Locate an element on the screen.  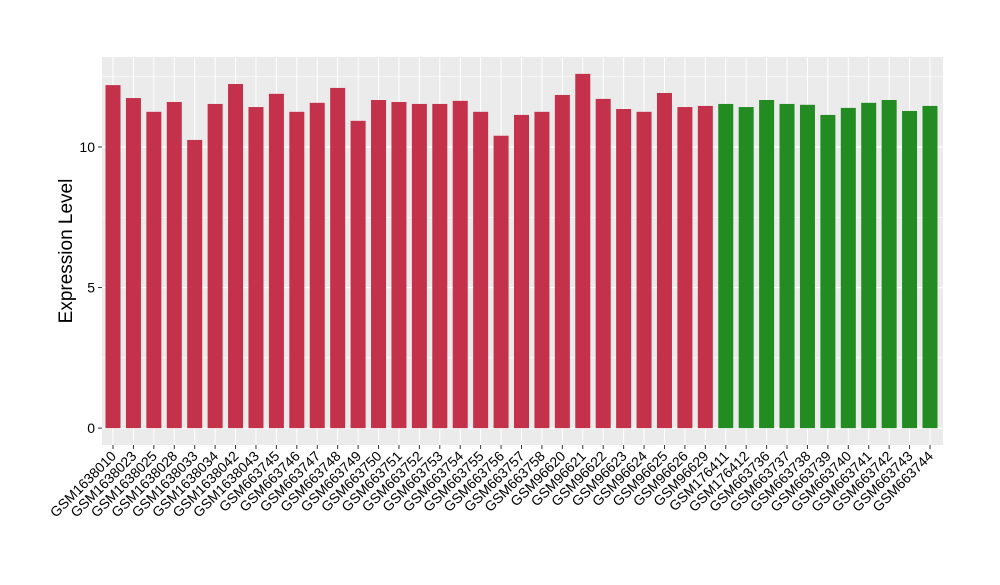
bar-GSM96622 is located at coordinates (603, 263).